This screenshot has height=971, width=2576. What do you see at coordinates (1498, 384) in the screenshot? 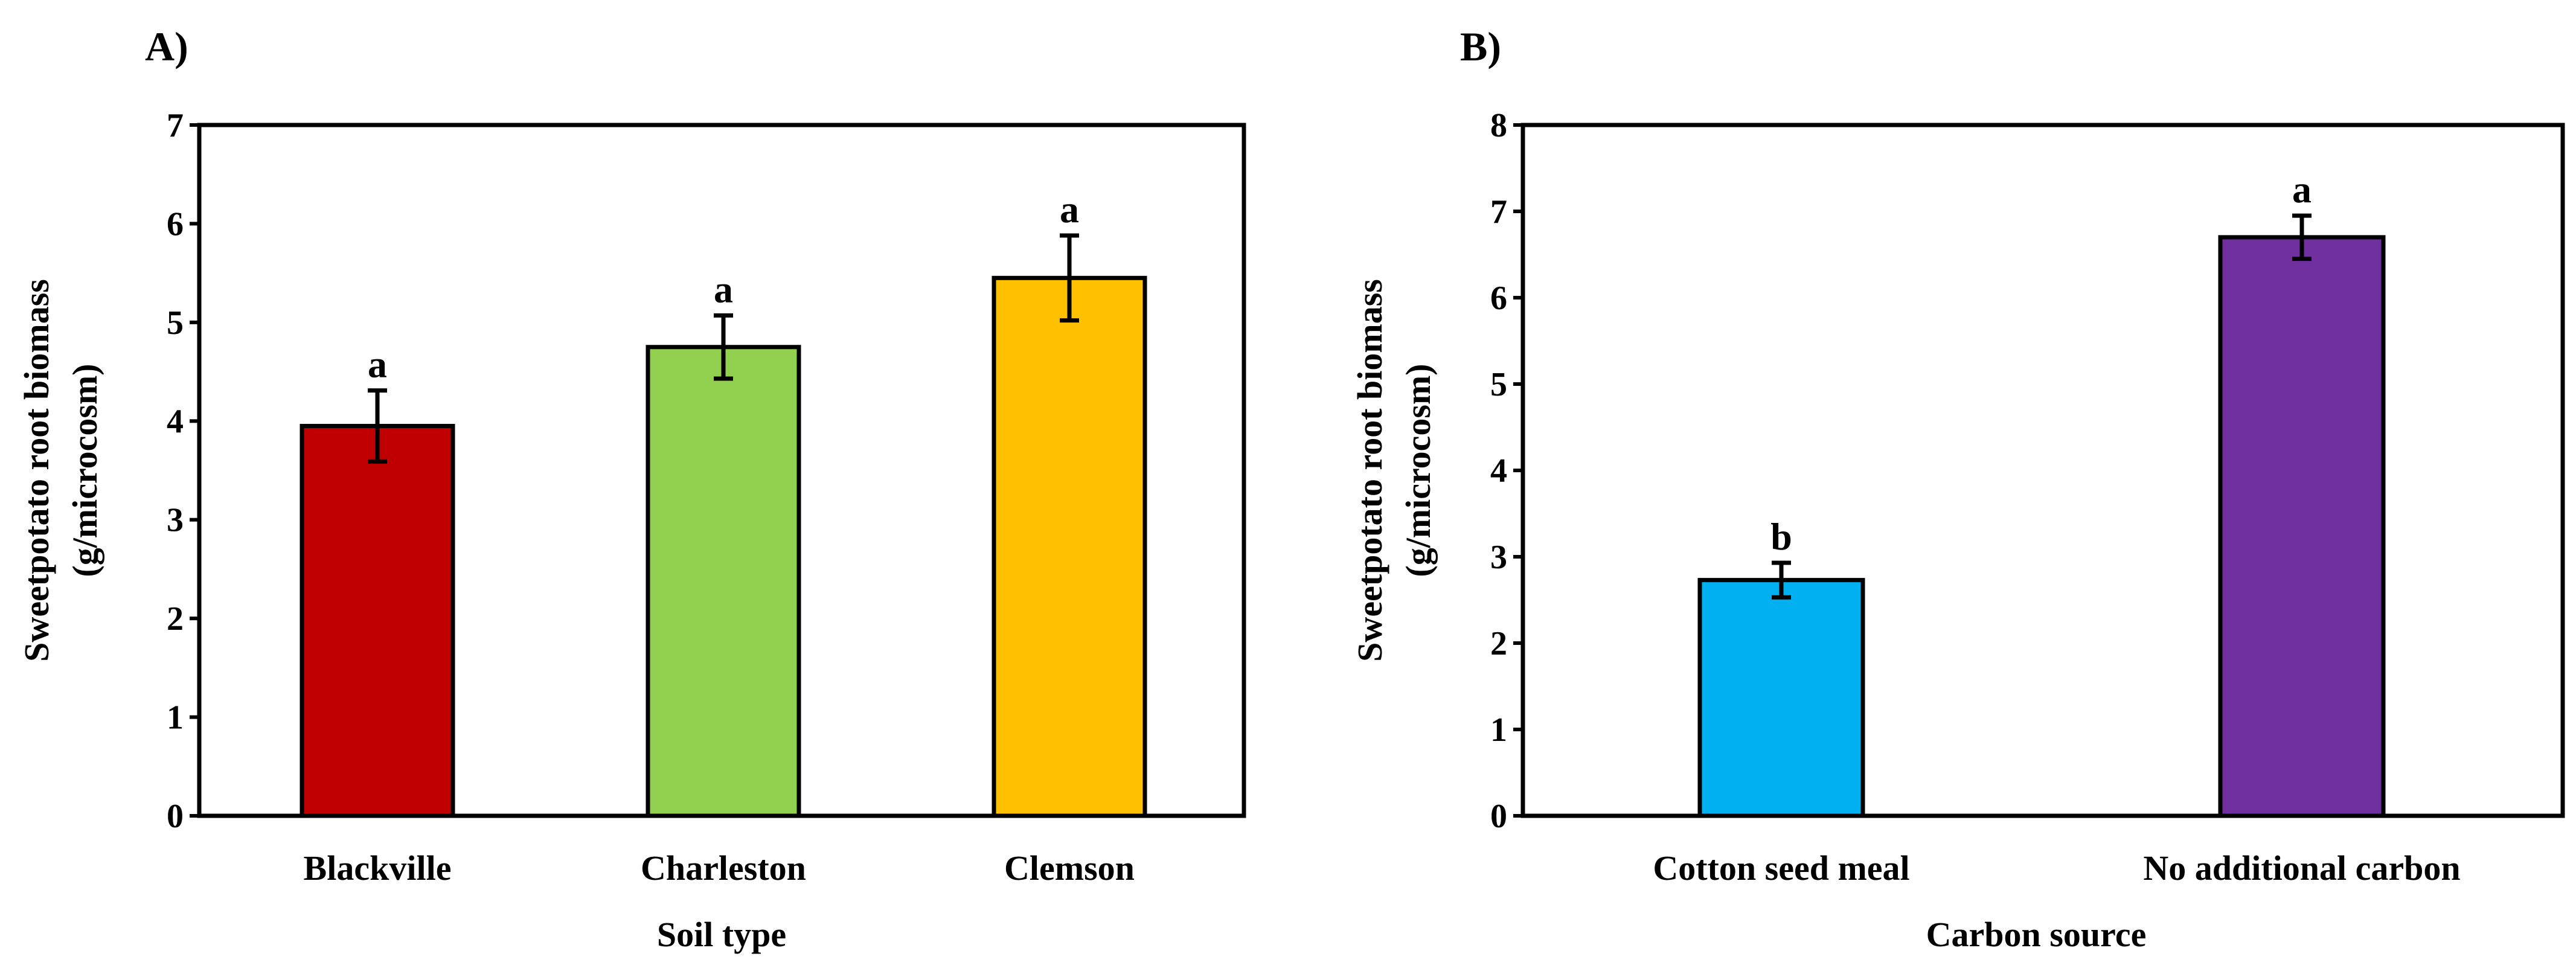
I see `panel-b-y-tick-label: 5` at bounding box center [1498, 384].